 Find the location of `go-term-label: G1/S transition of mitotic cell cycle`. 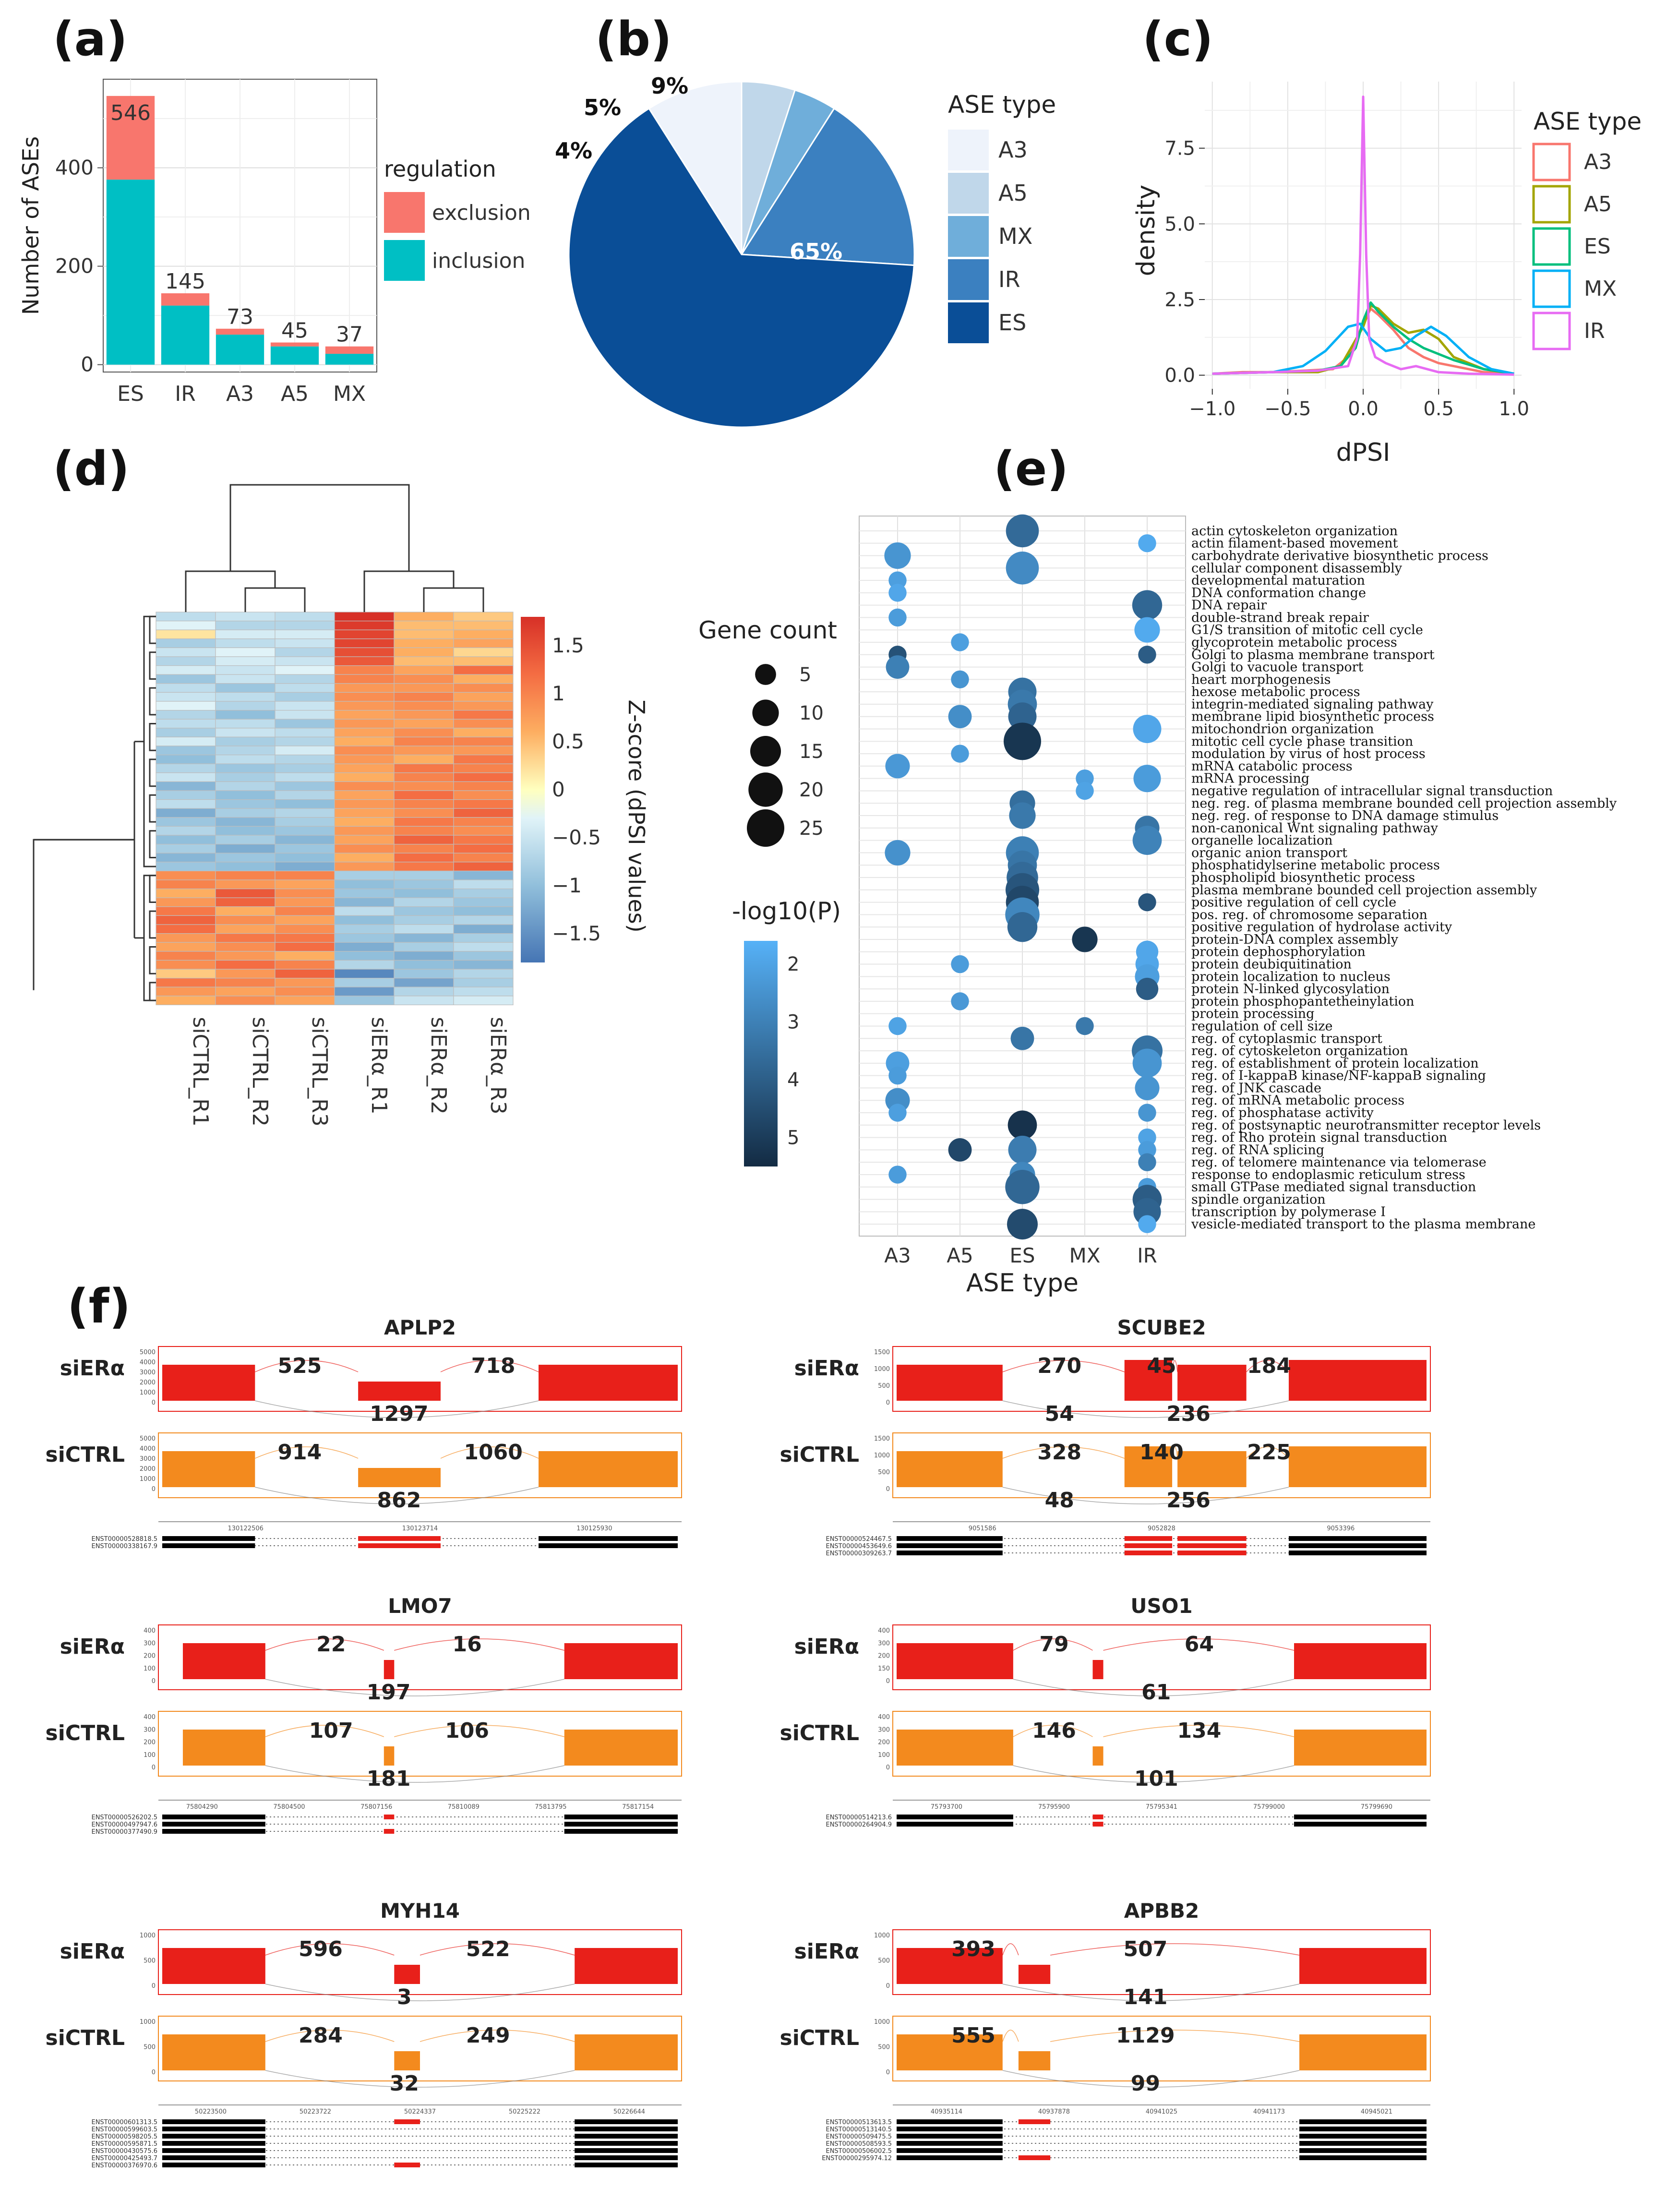

go-term-label: G1/S transition of mitotic cell cycle is located at coordinates (1307, 630).